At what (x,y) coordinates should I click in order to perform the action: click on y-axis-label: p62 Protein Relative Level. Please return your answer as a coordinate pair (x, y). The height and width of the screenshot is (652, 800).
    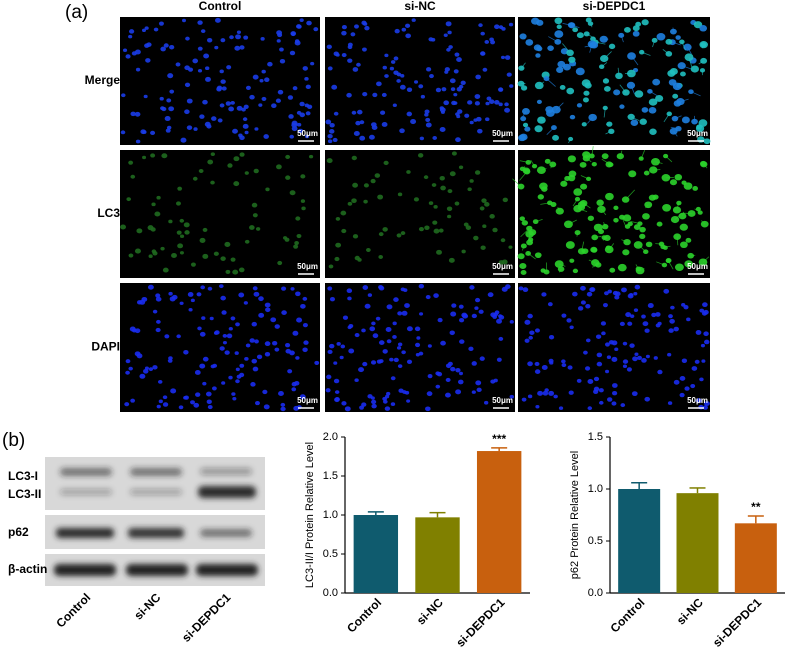
    Looking at the image, I should click on (575, 515).